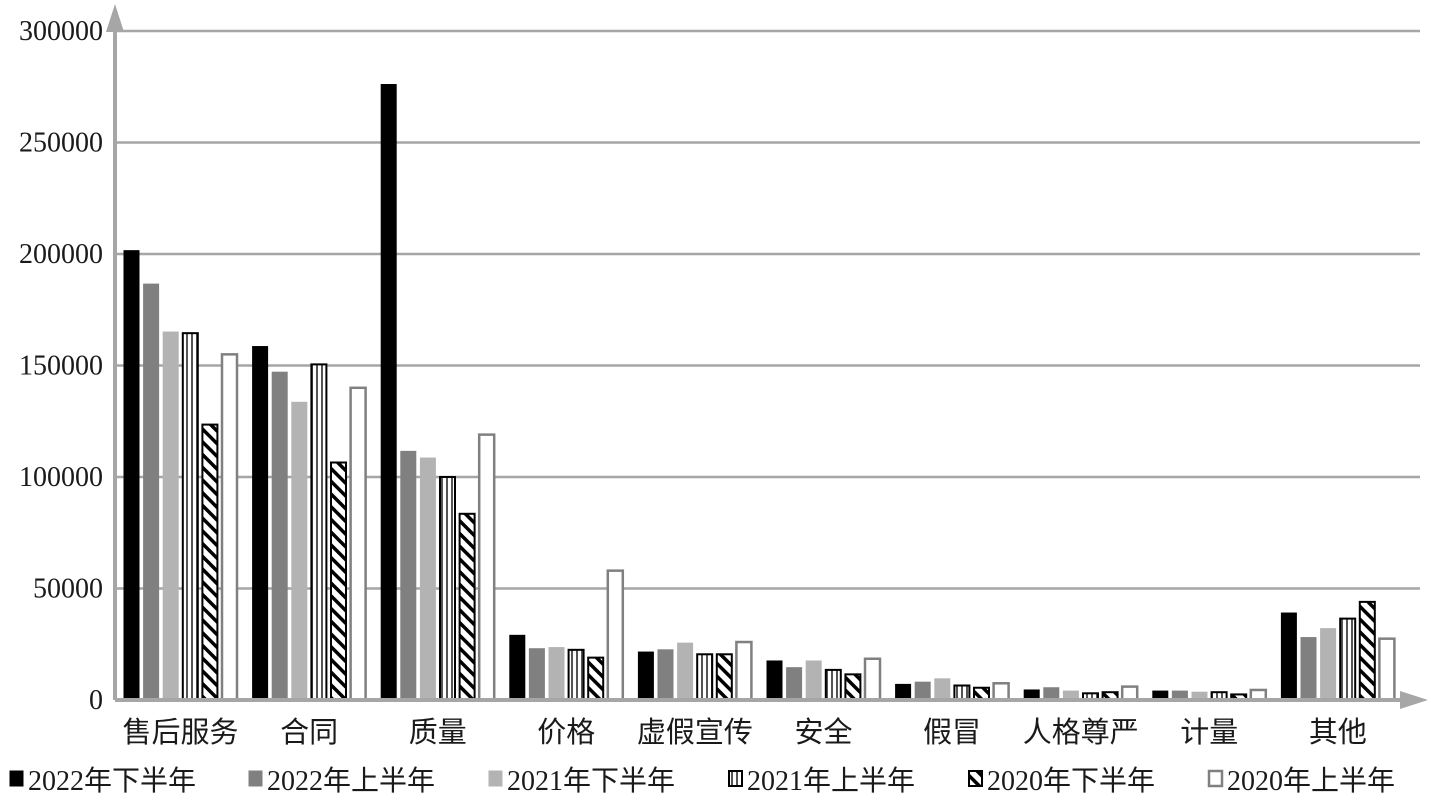 The height and width of the screenshot is (804, 1431). I want to click on y-axis-ticks: 0 50000 100000 150000 200000 250000 300000, so click(61, 366).